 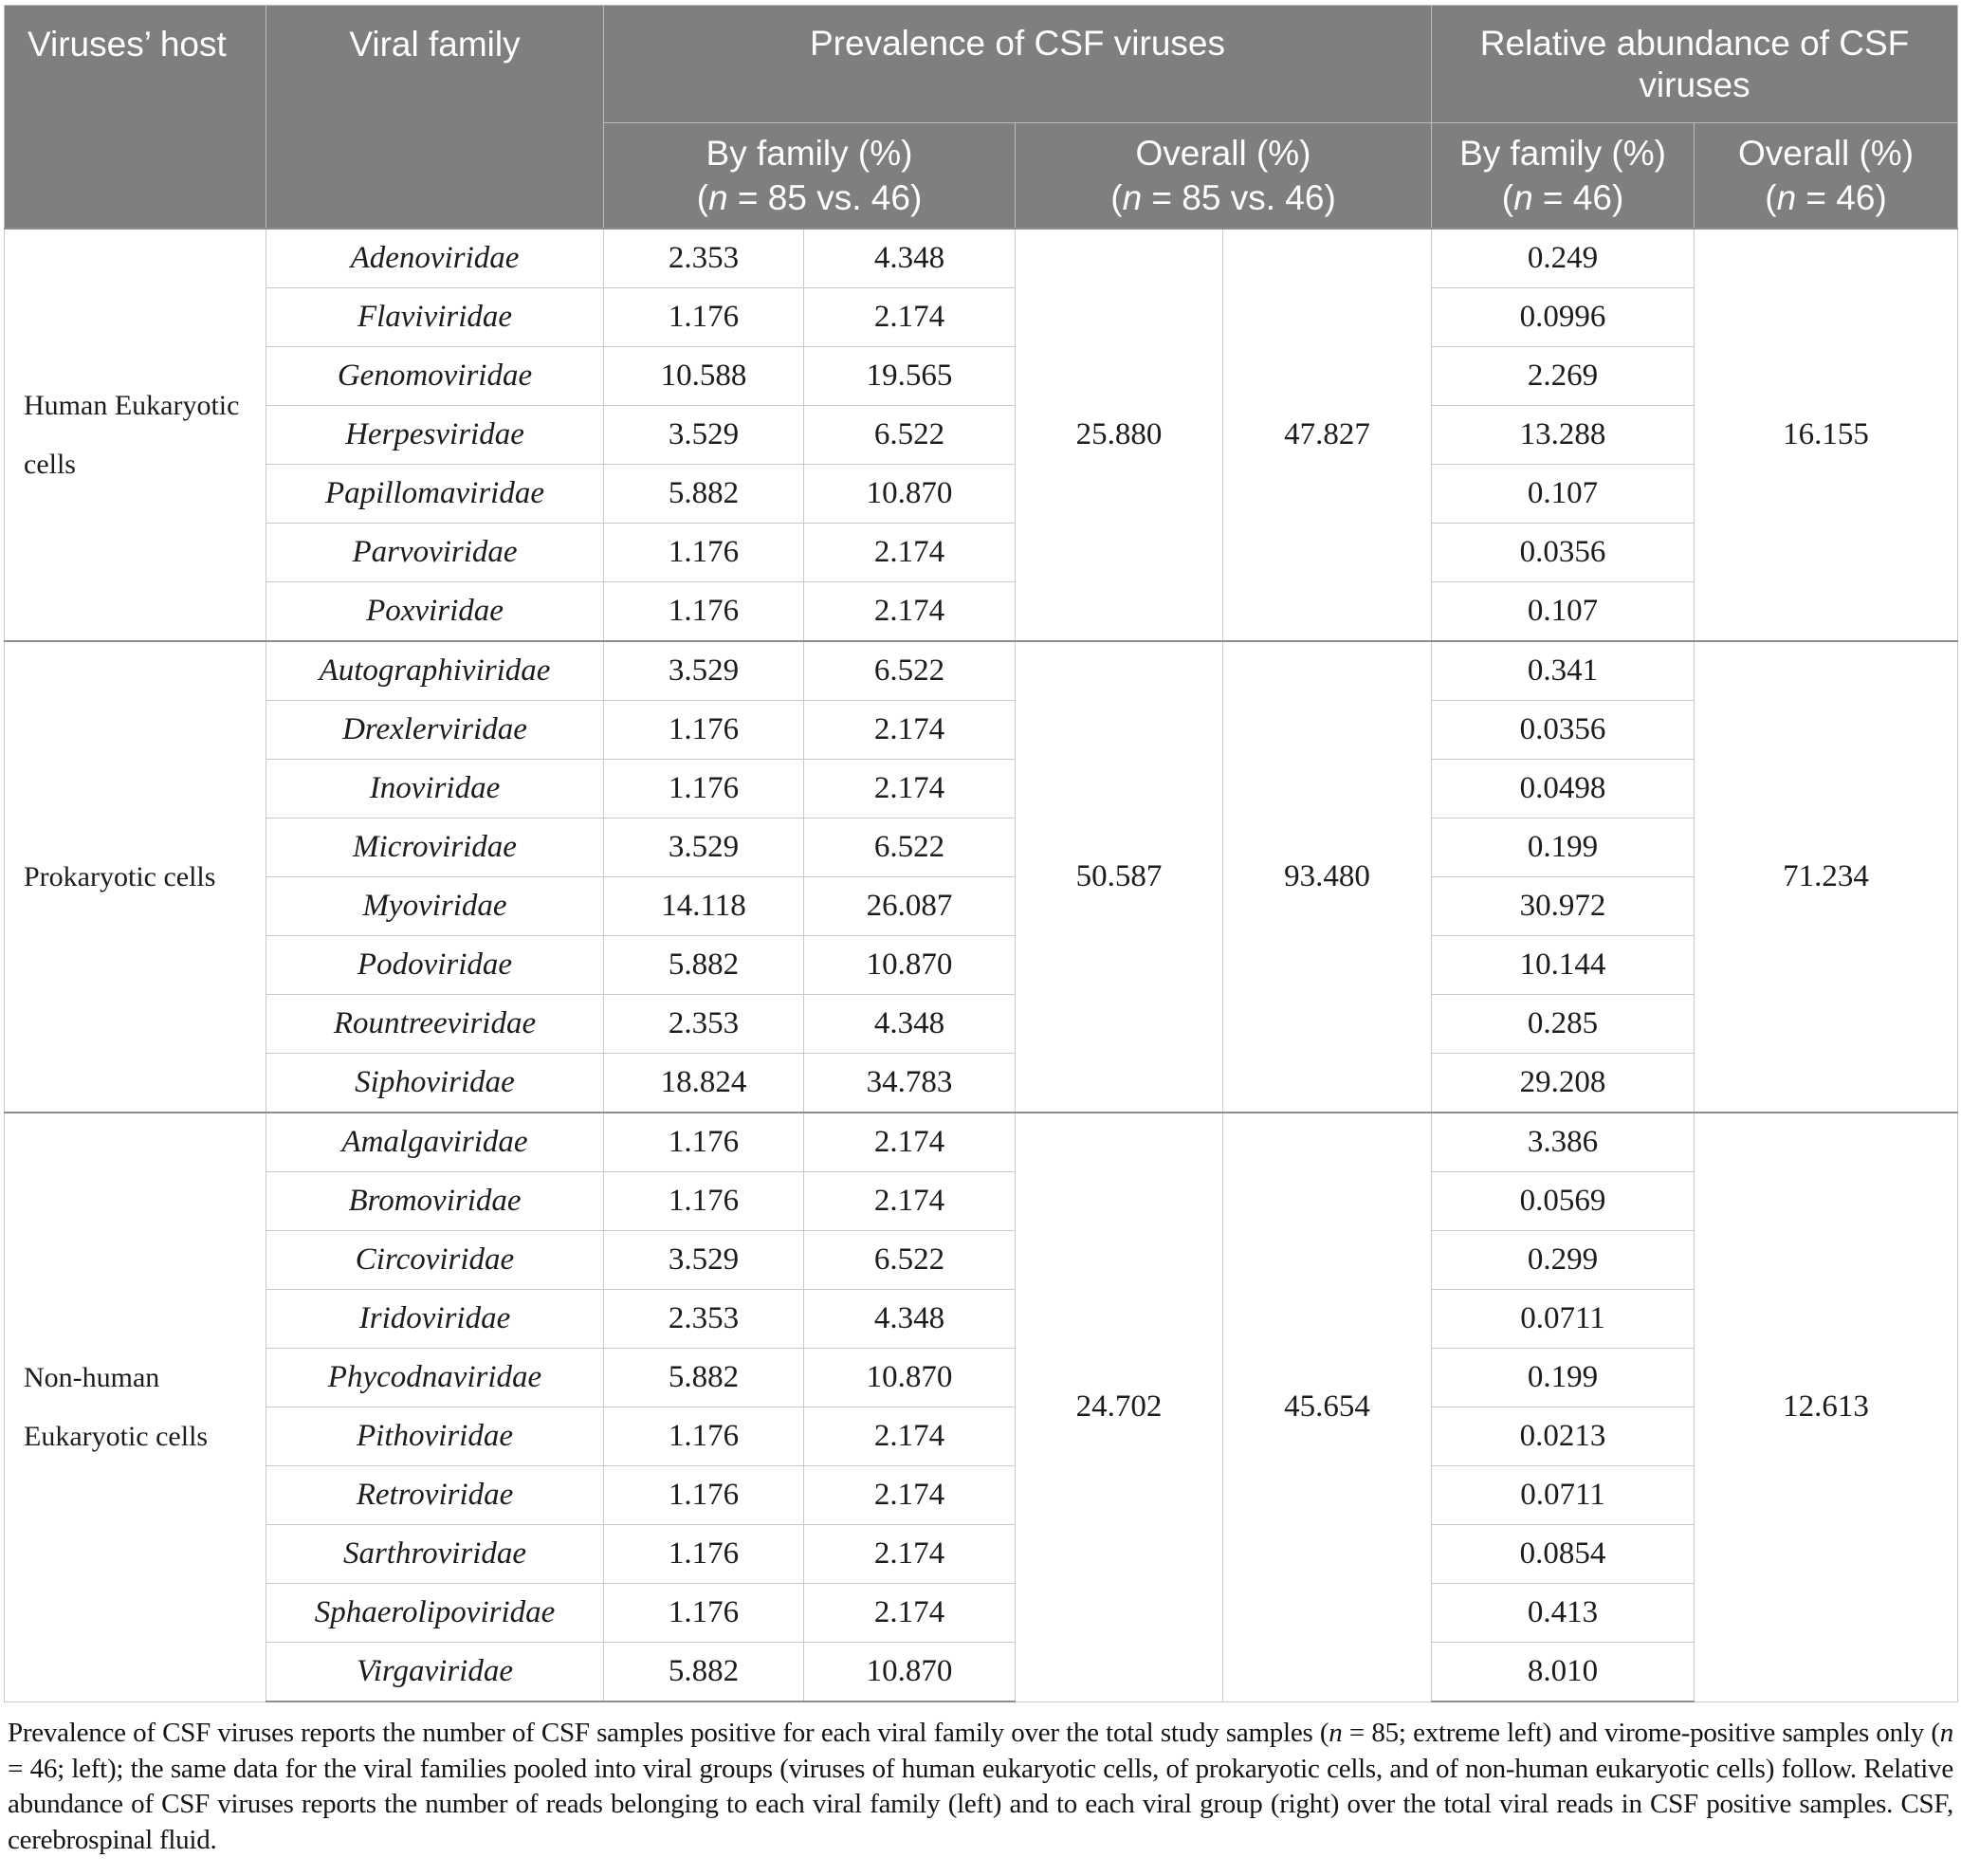 What do you see at coordinates (435, 1083) in the screenshot?
I see `viral-family-cell: Siphoviridae` at bounding box center [435, 1083].